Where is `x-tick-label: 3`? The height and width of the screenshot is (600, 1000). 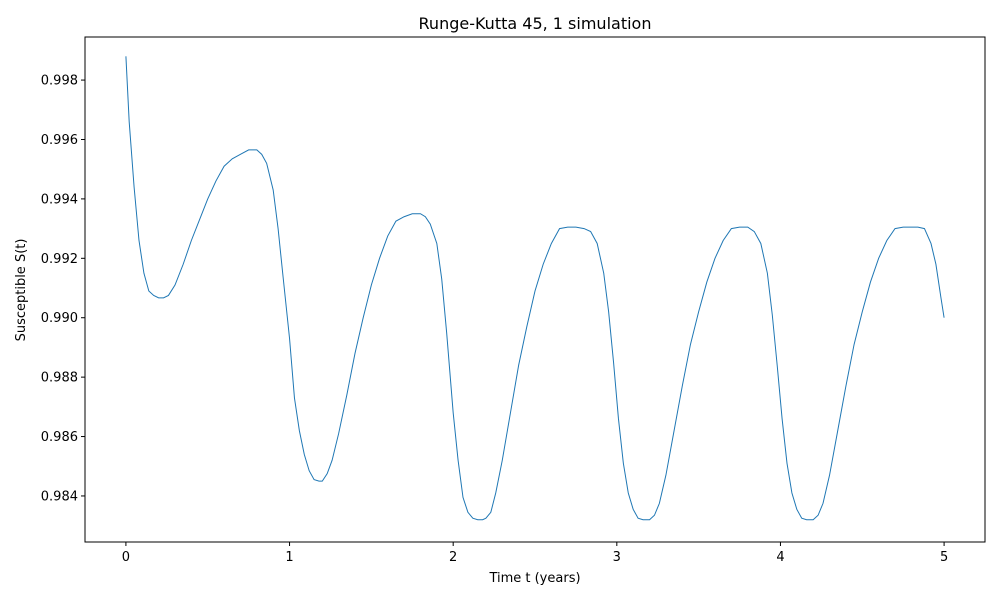 x-tick-label: 3 is located at coordinates (617, 557).